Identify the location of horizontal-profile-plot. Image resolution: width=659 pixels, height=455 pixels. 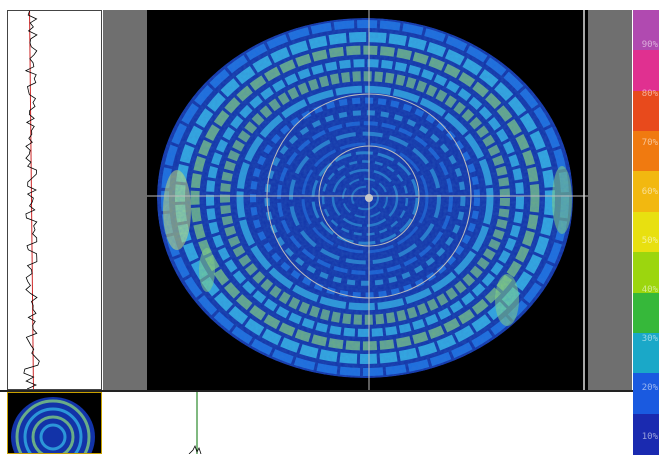
(195, 423).